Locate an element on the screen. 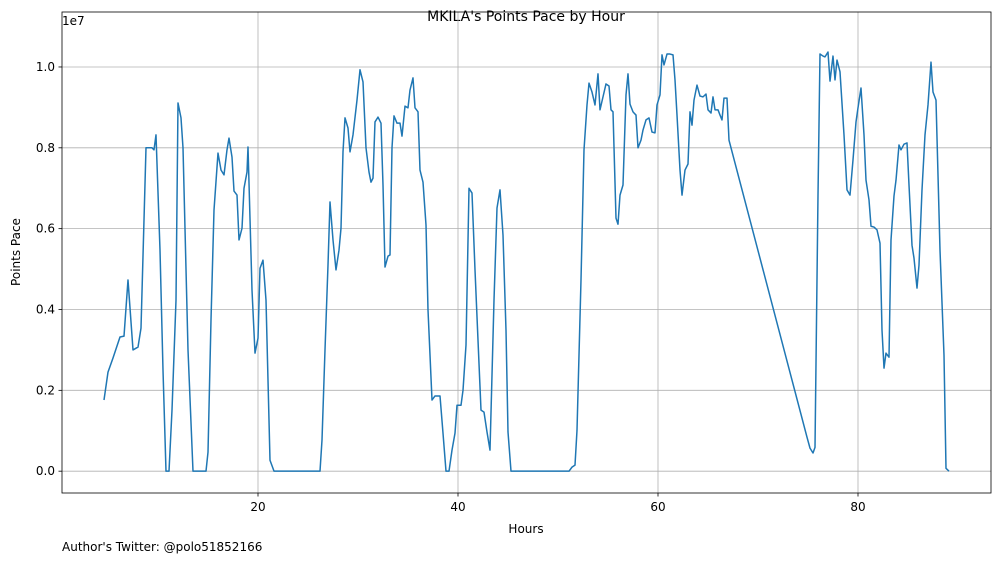 This screenshot has height=562, width=1001. y-tick-label: 0.2 is located at coordinates (45, 390).